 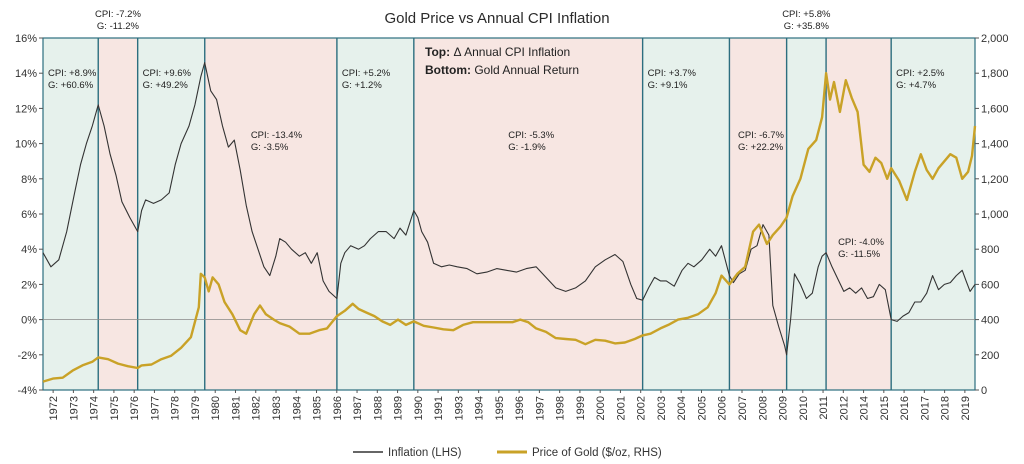 What do you see at coordinates (784, 408) in the screenshot?
I see `x-tick-label: 2009` at bounding box center [784, 408].